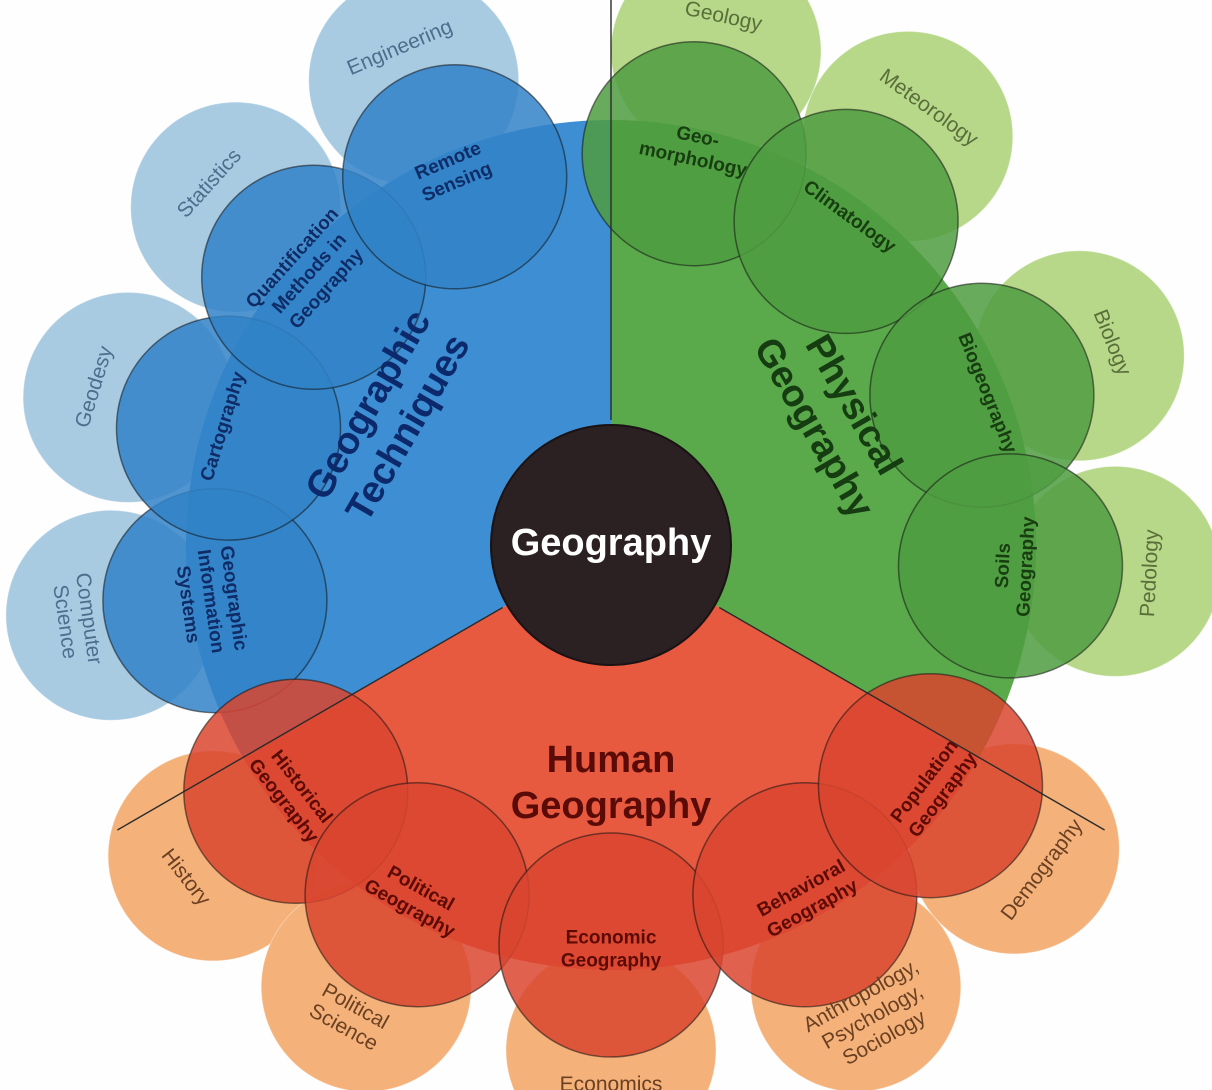  I want to click on inner-label-soils-geography-line: Soils, so click(1003, 565).